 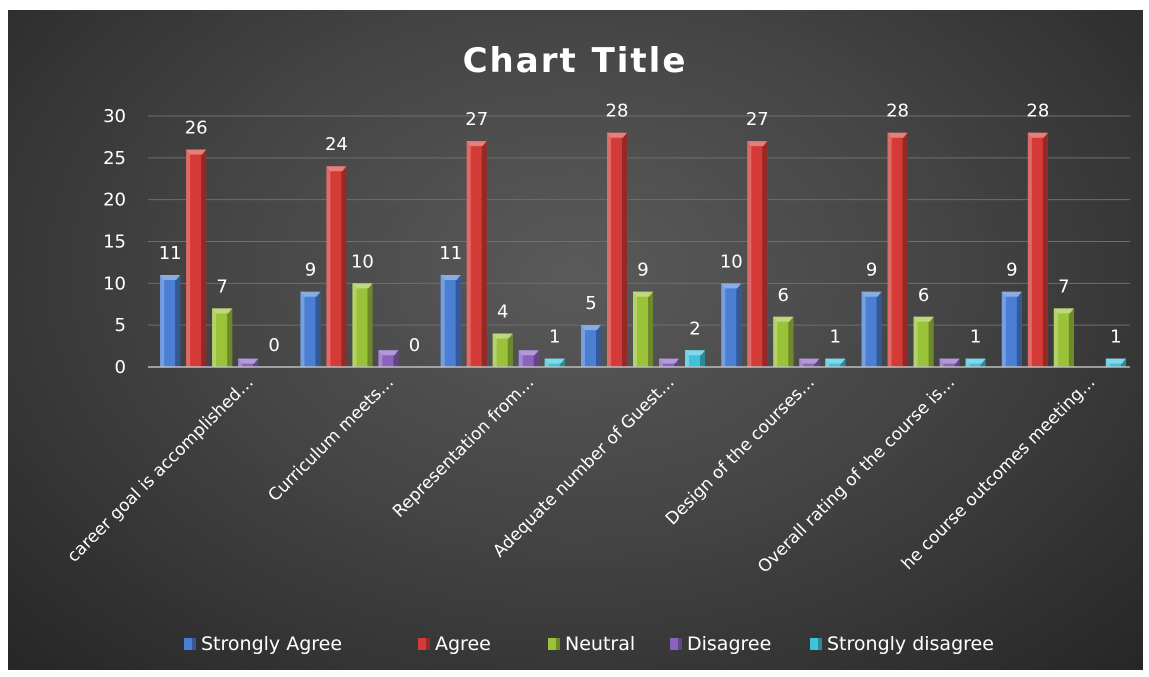 I want to click on data-label: 27, so click(x=476, y=119).